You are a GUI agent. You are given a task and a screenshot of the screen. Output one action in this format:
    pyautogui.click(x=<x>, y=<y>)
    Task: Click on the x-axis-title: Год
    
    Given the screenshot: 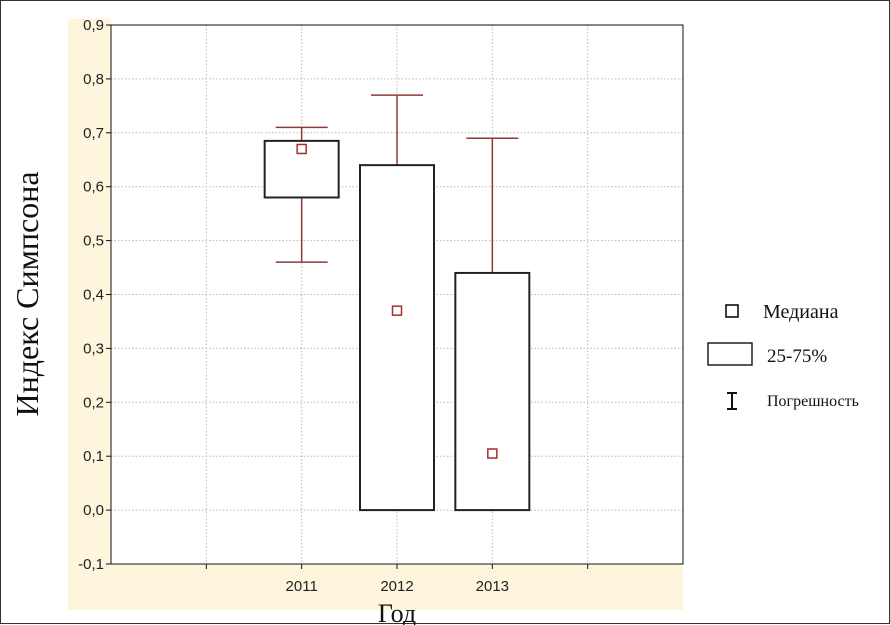 What is the action you would take?
    pyautogui.click(x=397, y=612)
    